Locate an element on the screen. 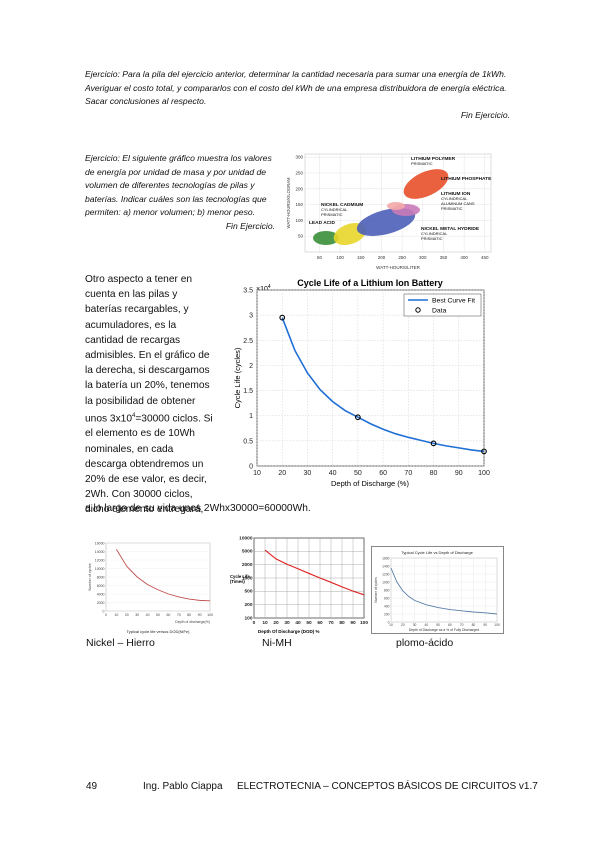  cl-ytick: 2.5 is located at coordinates (248, 341).